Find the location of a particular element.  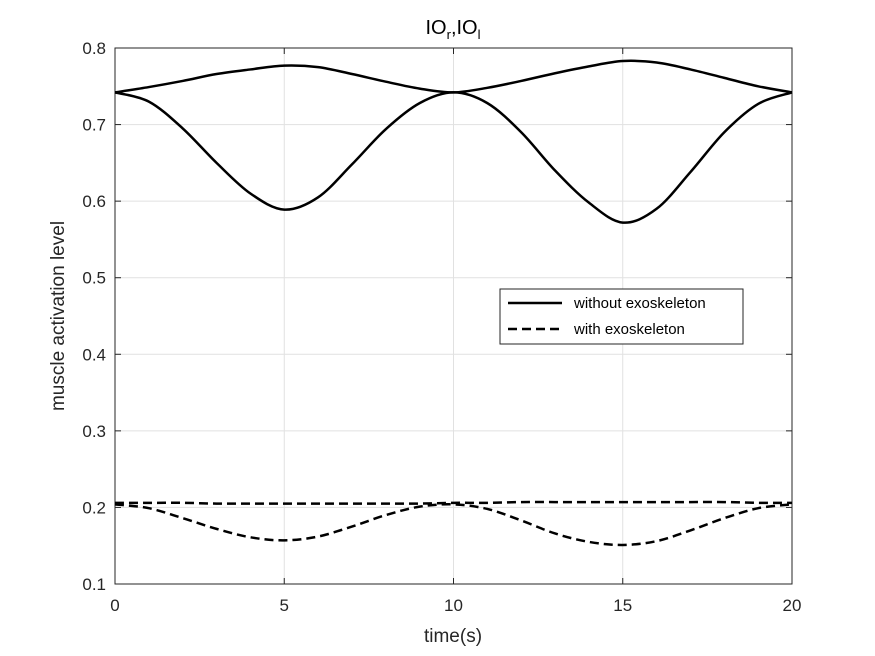

y-tick-label: 0.1 is located at coordinates (94, 584).